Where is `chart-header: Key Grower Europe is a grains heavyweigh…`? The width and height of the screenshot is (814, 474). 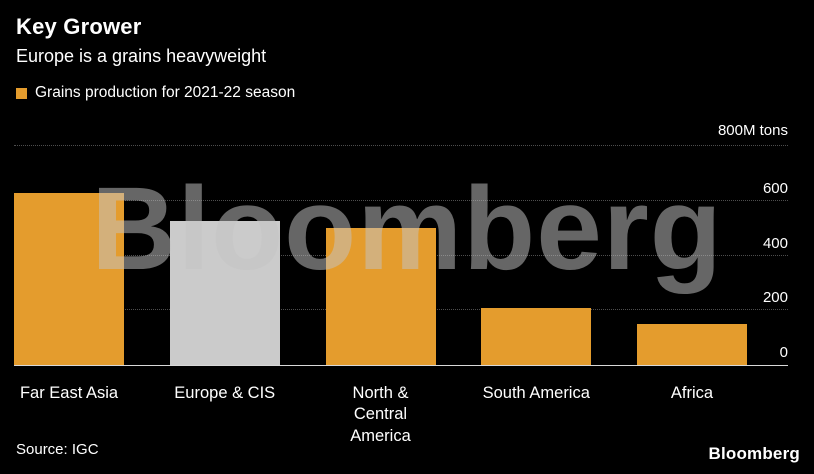
chart-header: Key Grower Europe is a grains heavyweigh… is located at coordinates (155, 58).